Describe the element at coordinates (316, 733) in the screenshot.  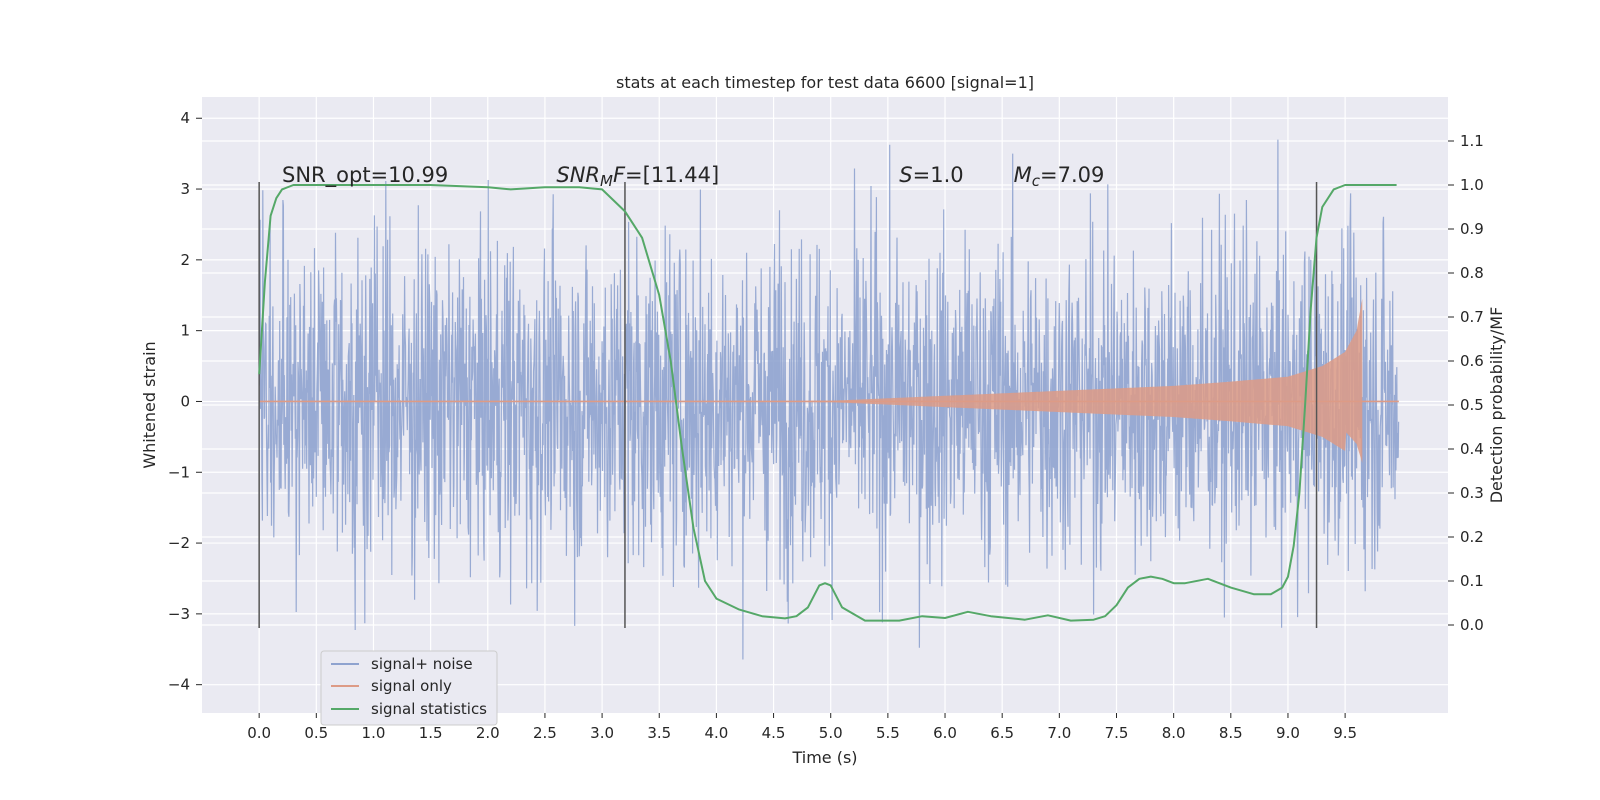
I see `x-tick-label: 0.5` at that location.